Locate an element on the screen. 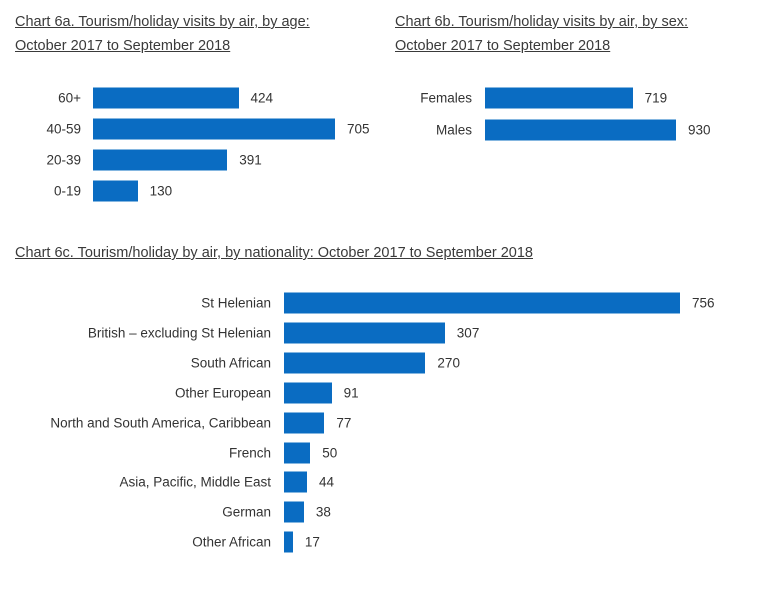  value-label: 930 is located at coordinates (699, 129).